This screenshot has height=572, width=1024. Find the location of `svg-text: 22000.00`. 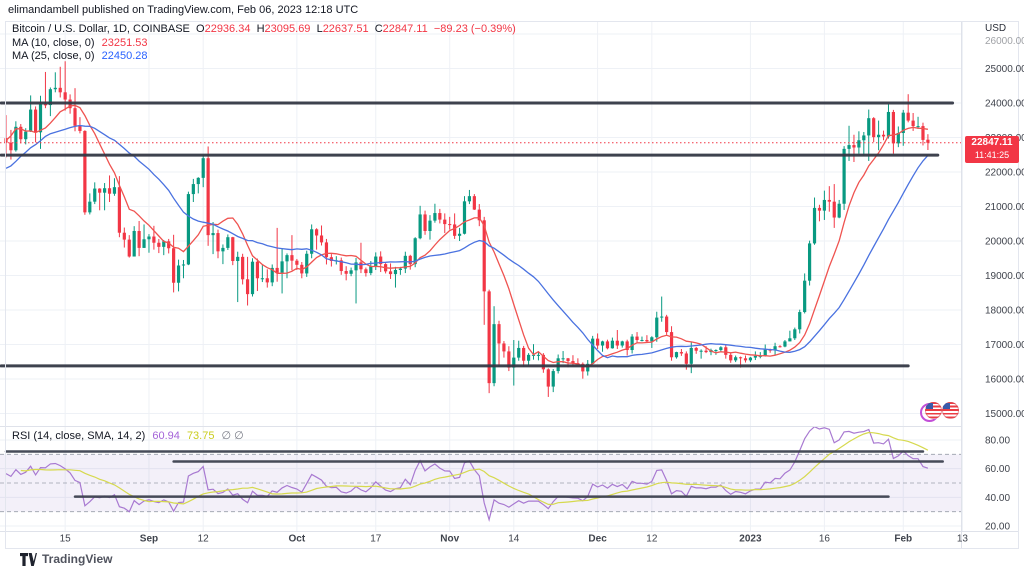

svg-text: 22000.00 is located at coordinates (1004, 173).